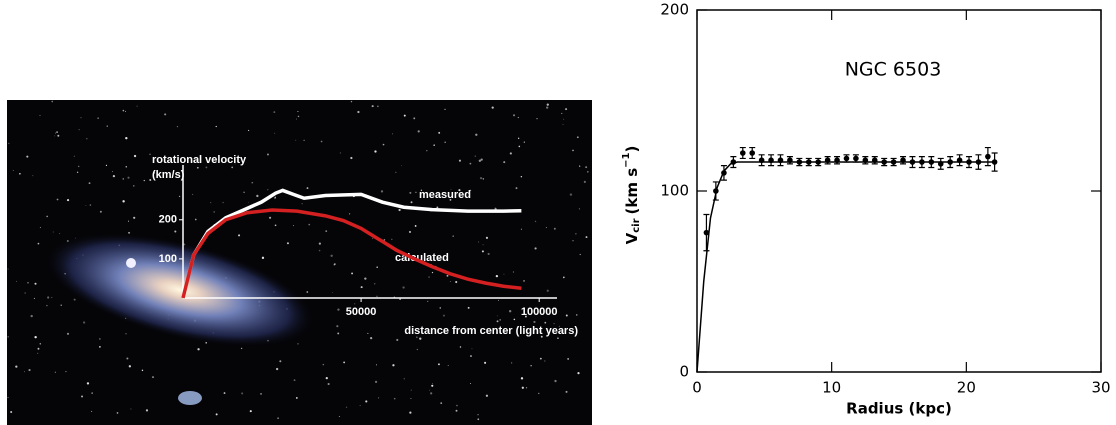 This screenshot has width=1116, height=425. I want to click on y-axis-label-part: (km s, so click(632, 191).